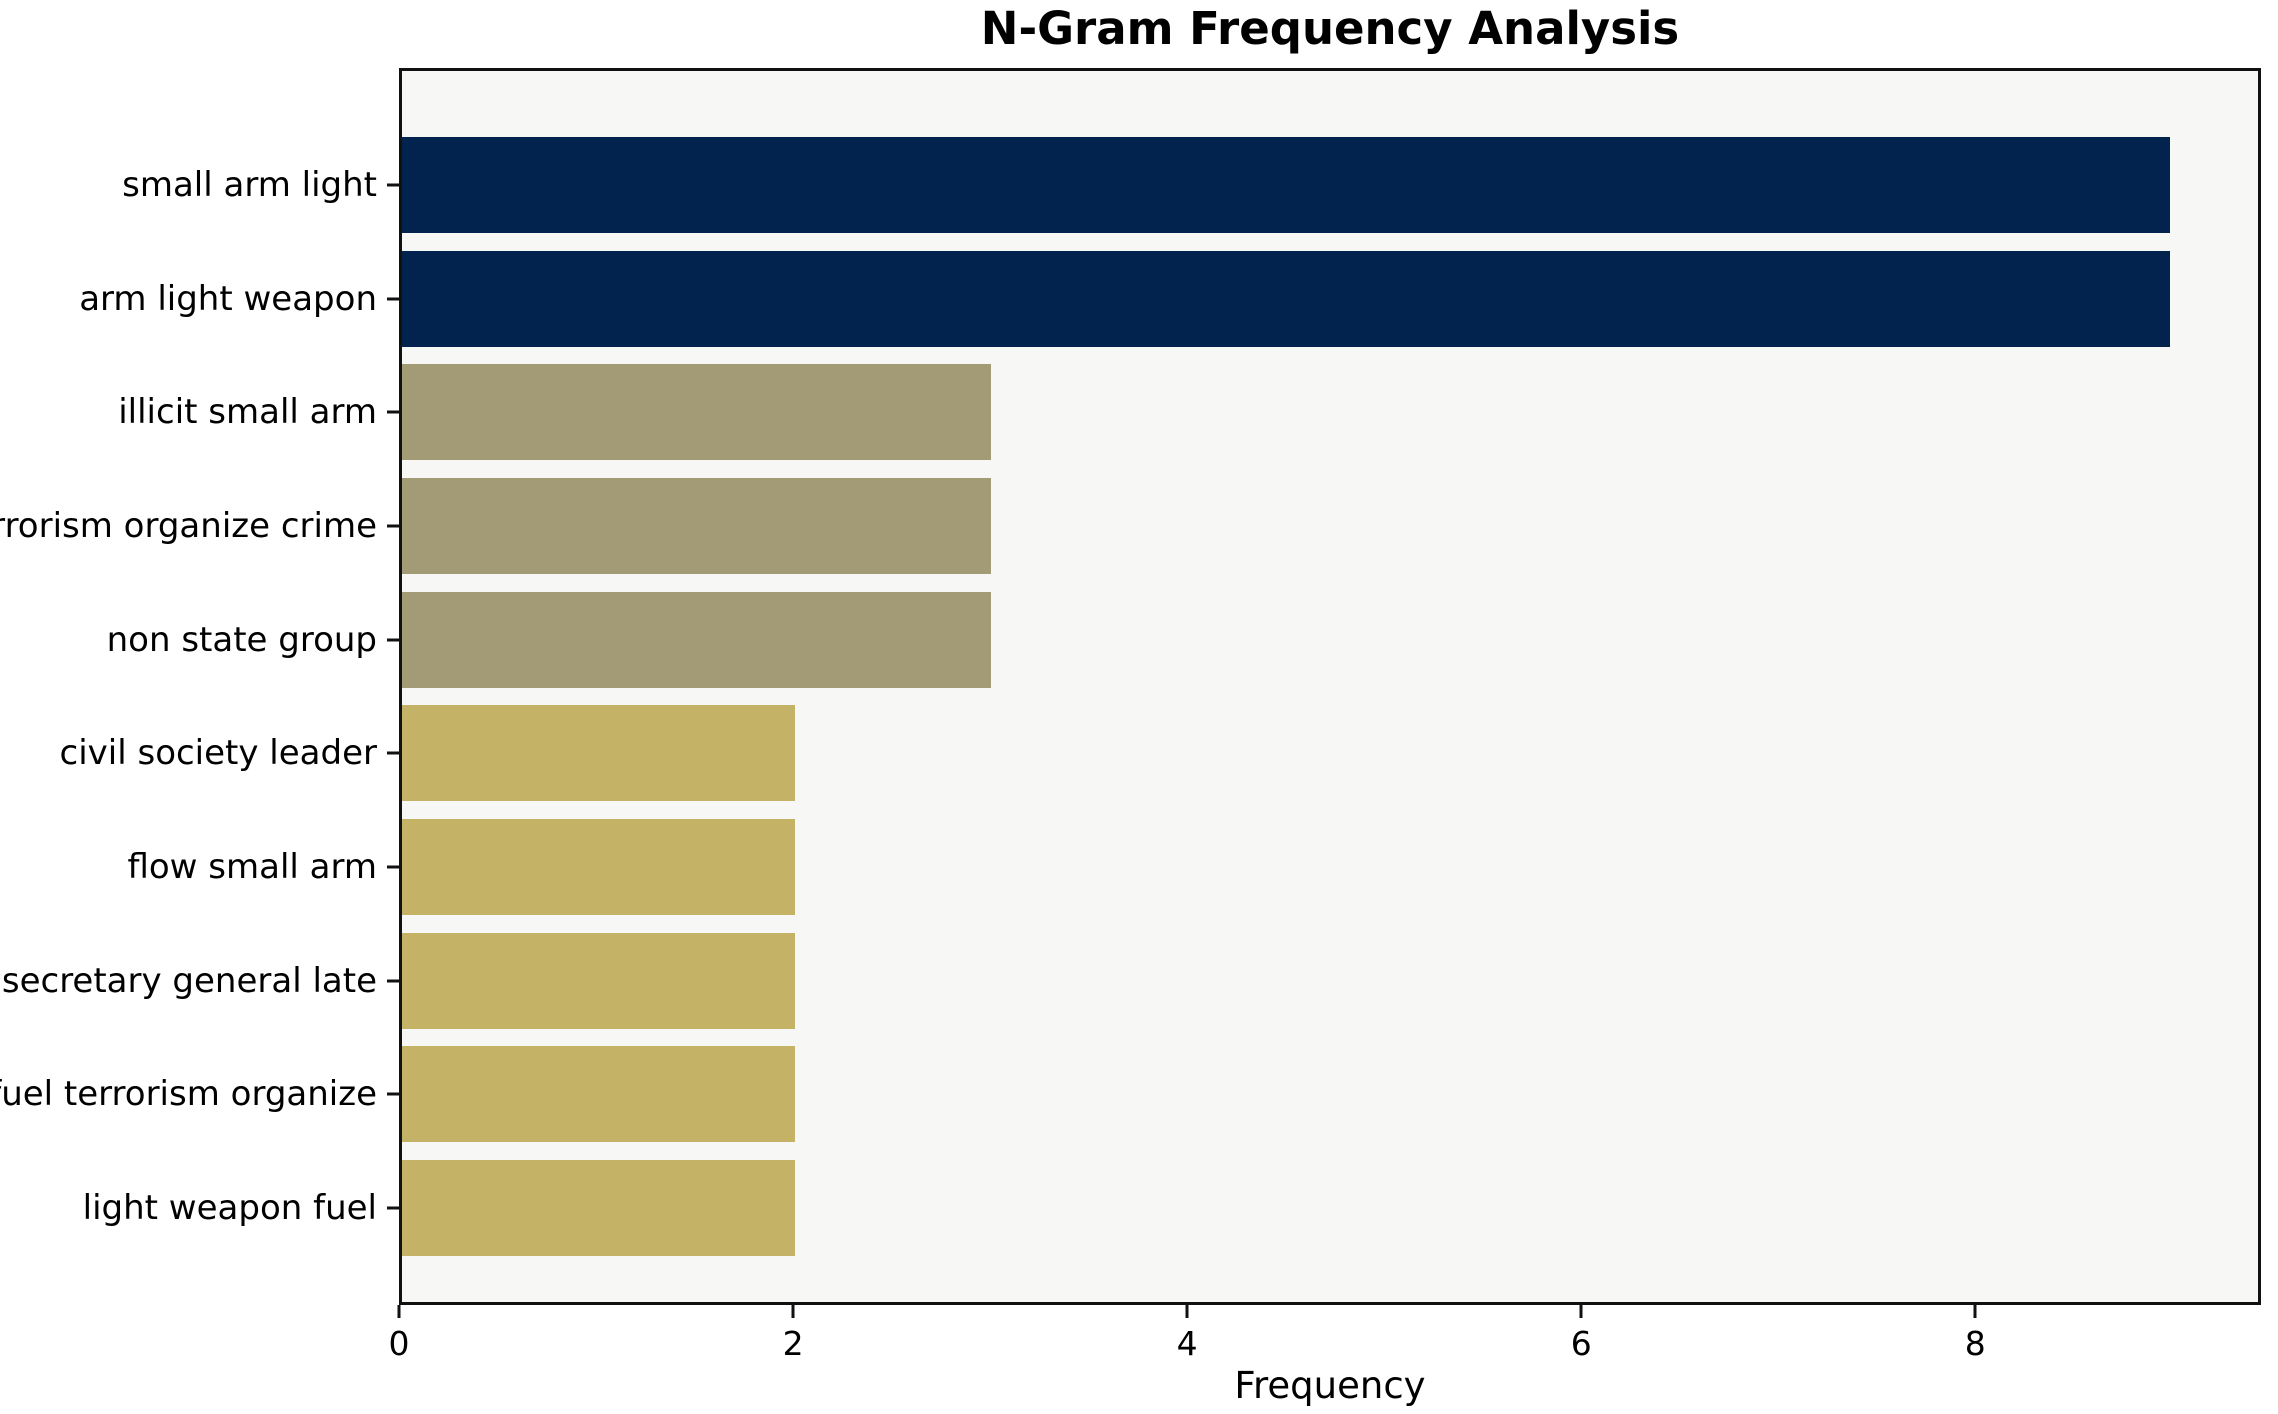  What do you see at coordinates (252, 867) in the screenshot?
I see `y-tick-label: flow small arm` at bounding box center [252, 867].